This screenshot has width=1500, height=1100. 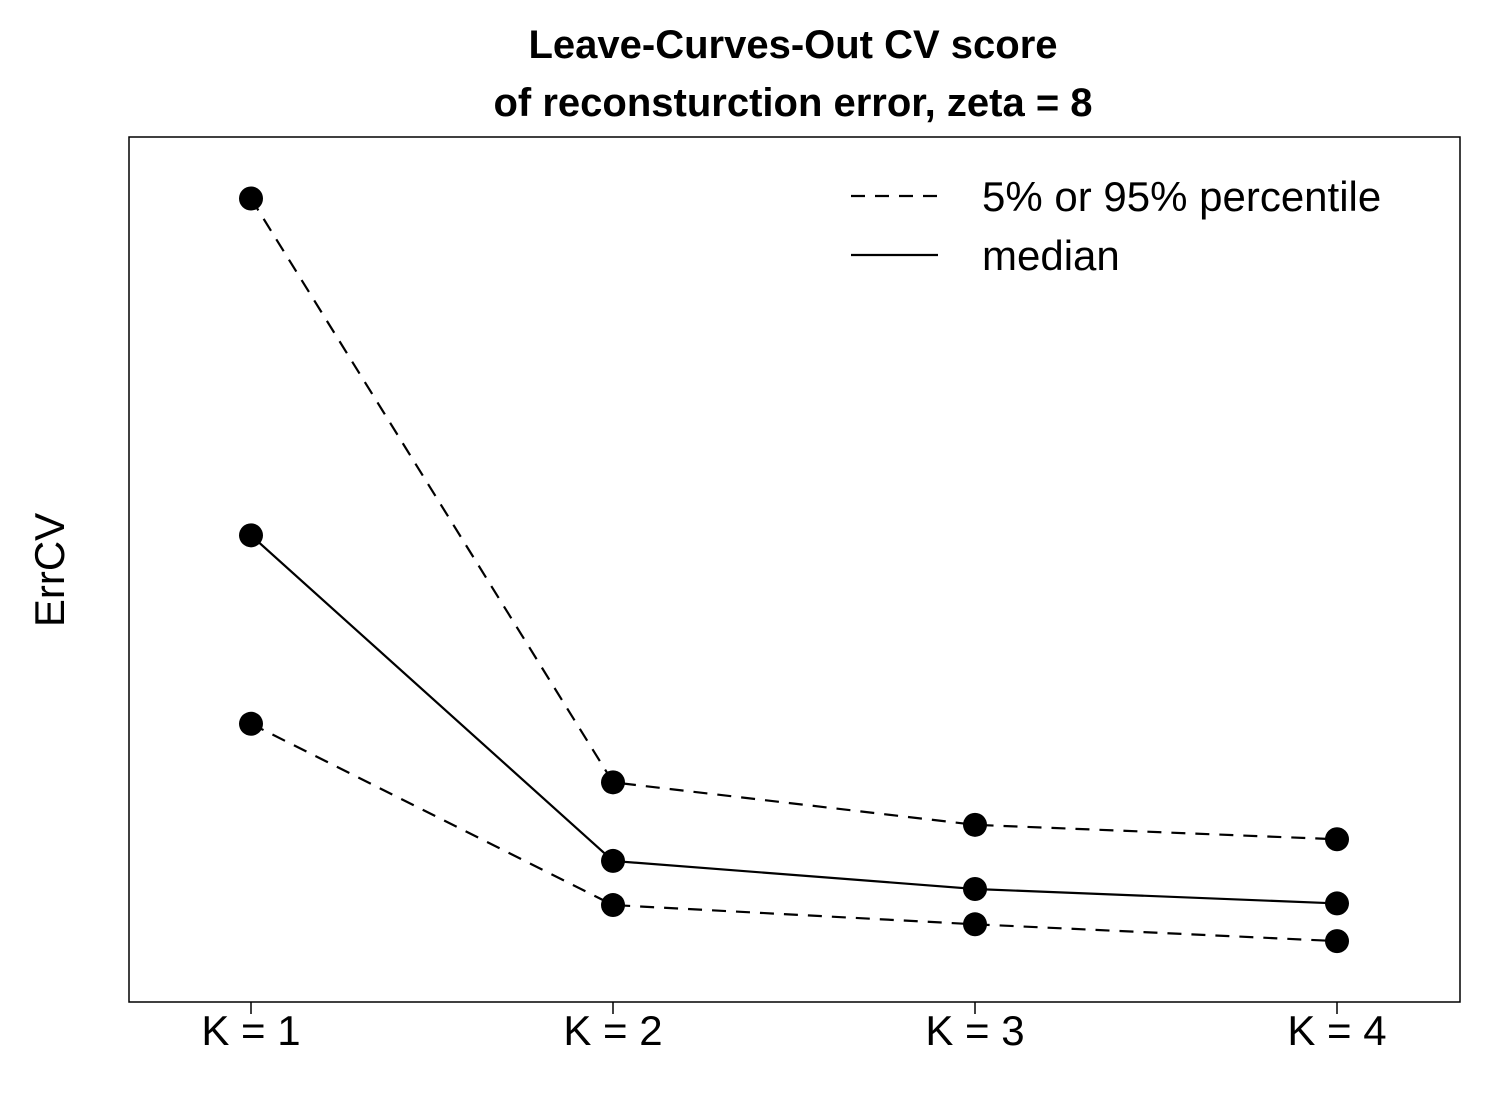 I want to click on x-tick-label: K = 2, so click(x=612, y=1030).